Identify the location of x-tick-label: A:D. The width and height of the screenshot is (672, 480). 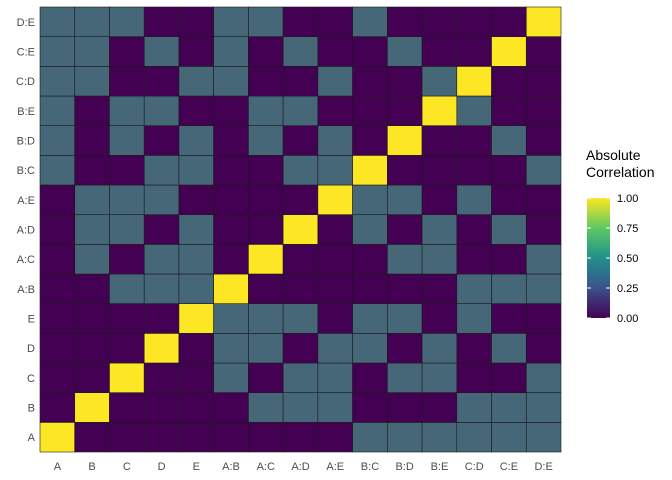
(300, 467).